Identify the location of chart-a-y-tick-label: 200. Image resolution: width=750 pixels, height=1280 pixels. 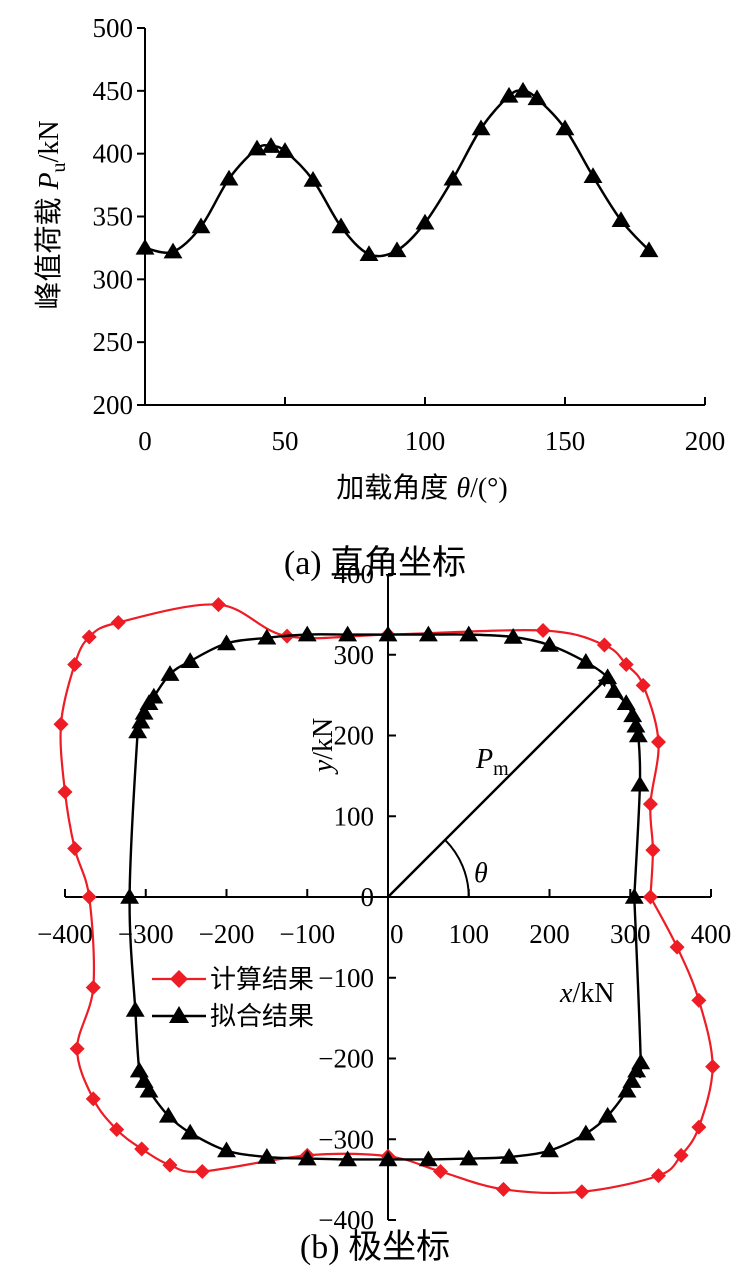
(113, 405).